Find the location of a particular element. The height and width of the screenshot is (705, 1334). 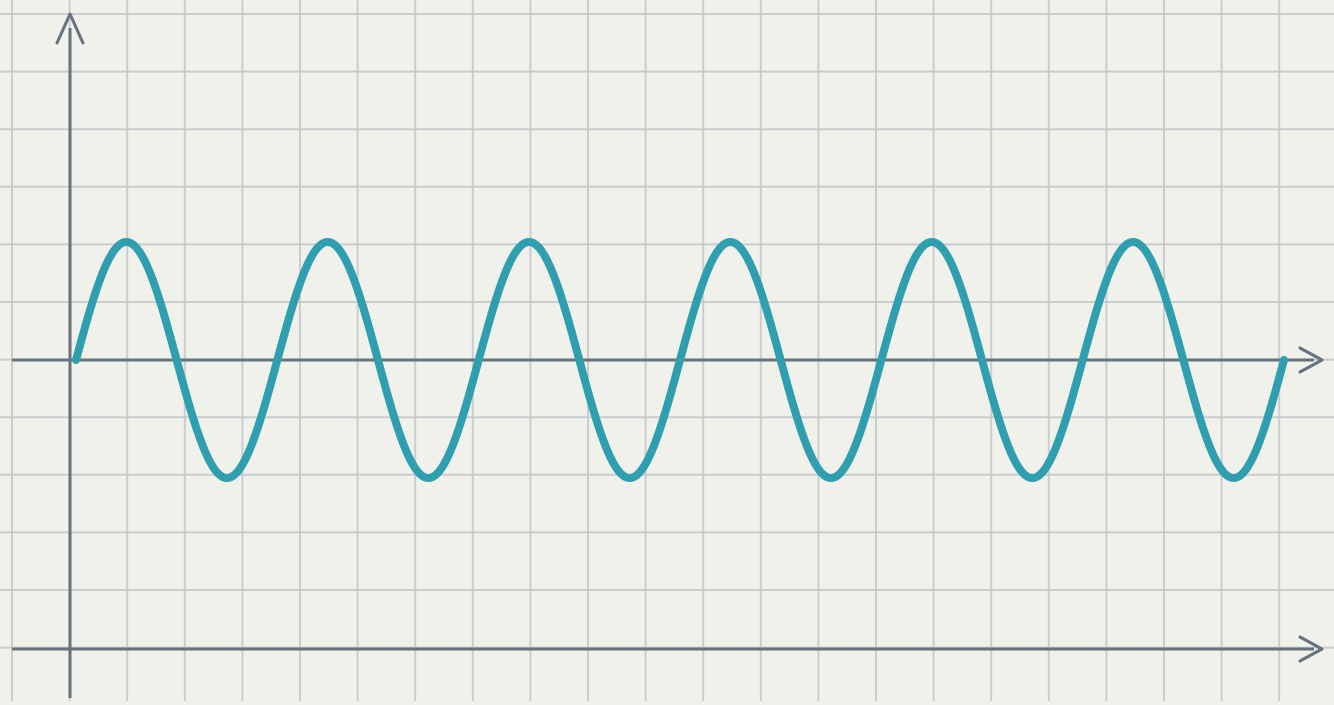

x-axis-centerline-arrow is located at coordinates (1311, 360).